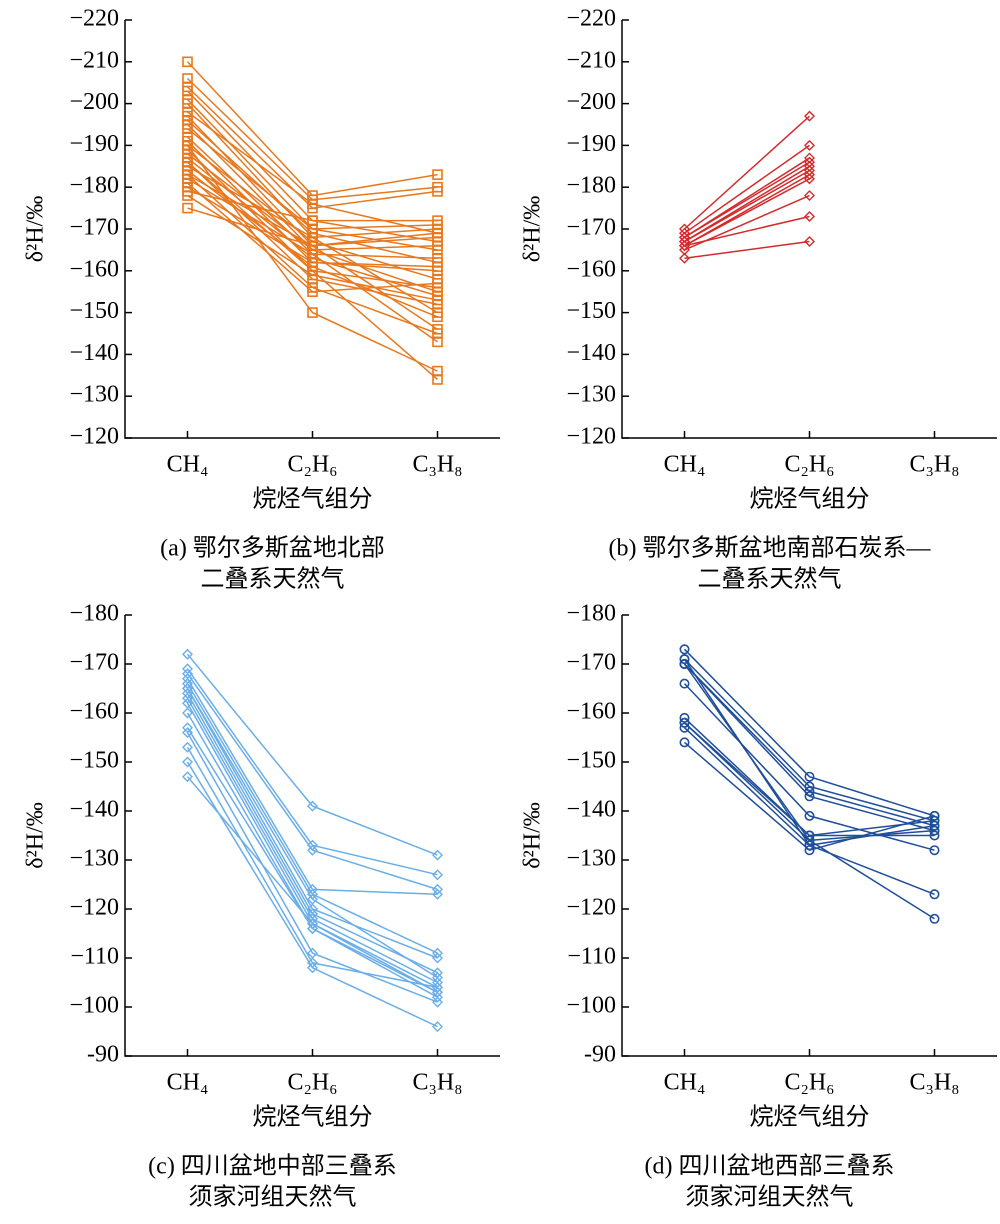 Image resolution: width=1000 pixels, height=1224 pixels. I want to click on caption: (d) 四川盆地西部三叠系, so click(770, 1166).